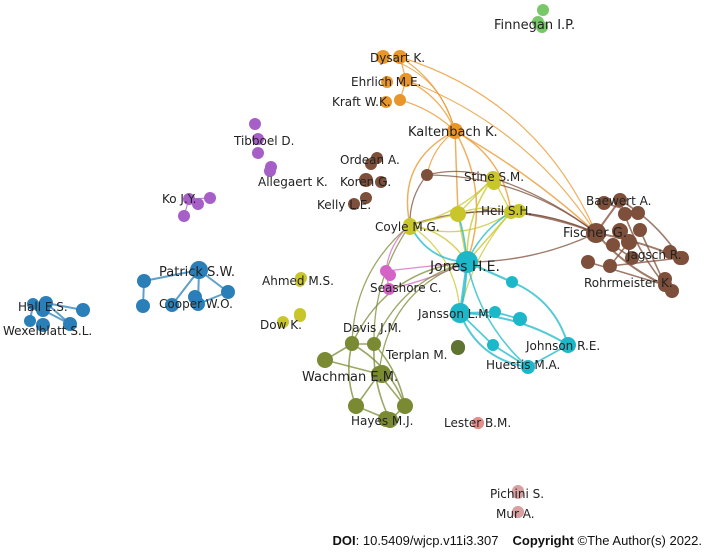  Describe the element at coordinates (406, 288) in the screenshot. I see `author-label-seashore: Seashore C.` at that location.